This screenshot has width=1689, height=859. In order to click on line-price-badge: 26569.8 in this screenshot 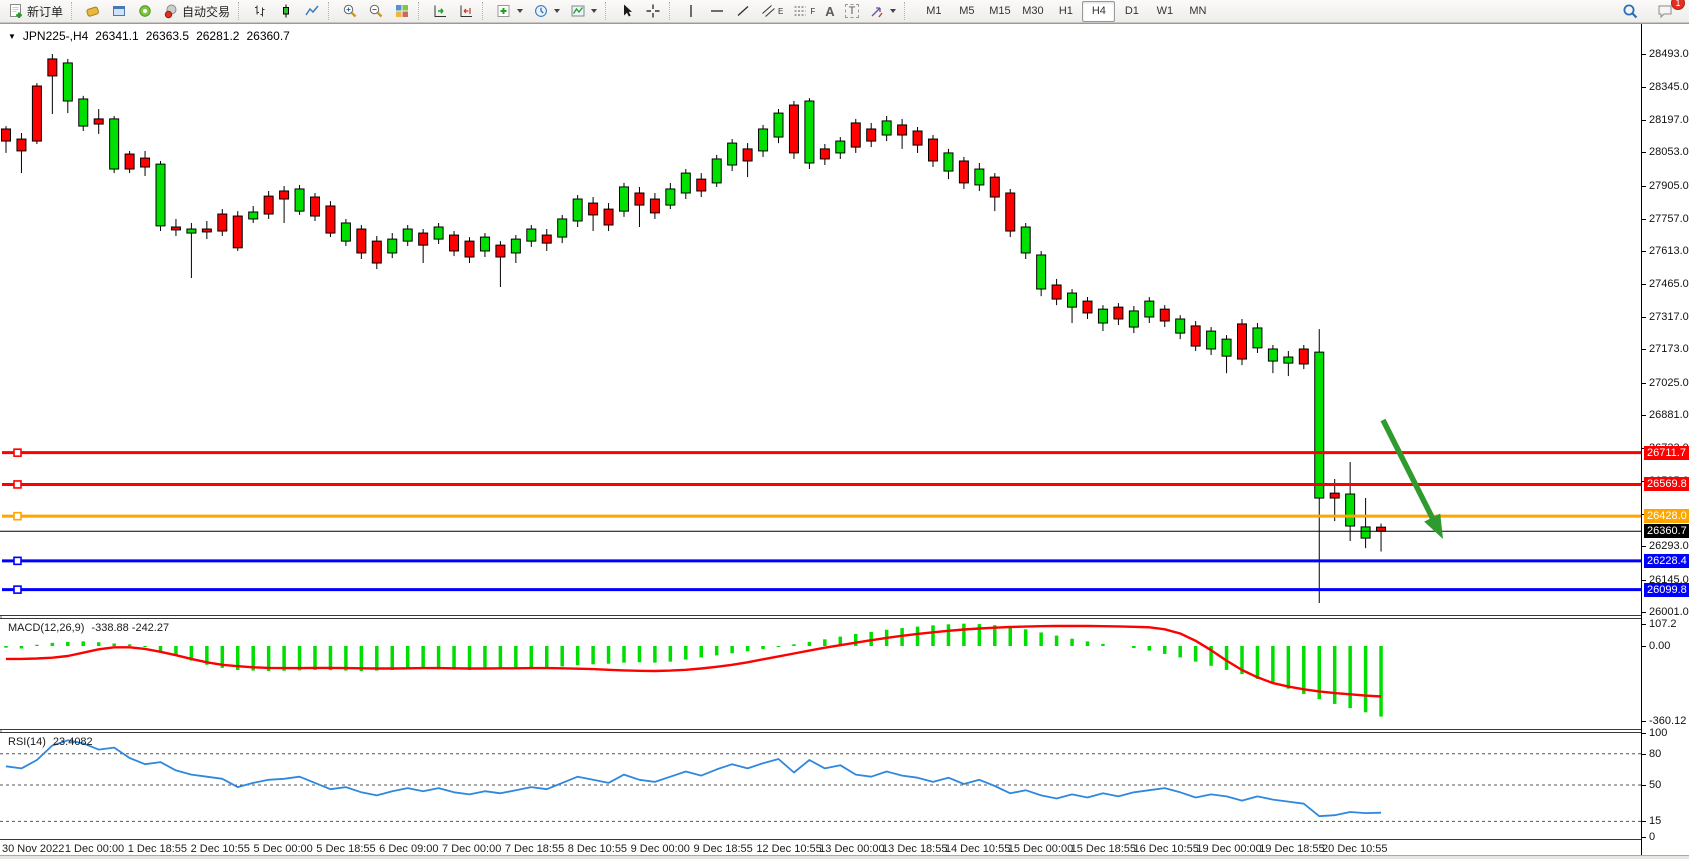, I will do `click(1666, 484)`.